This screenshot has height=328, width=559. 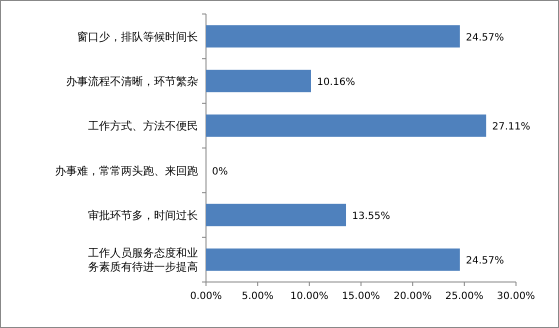 I want to click on data-label: 13.55%, so click(x=371, y=216).